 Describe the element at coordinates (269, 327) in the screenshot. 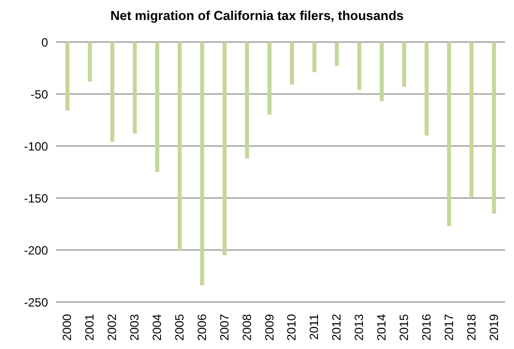

I see `x-tick-label: 2009` at that location.